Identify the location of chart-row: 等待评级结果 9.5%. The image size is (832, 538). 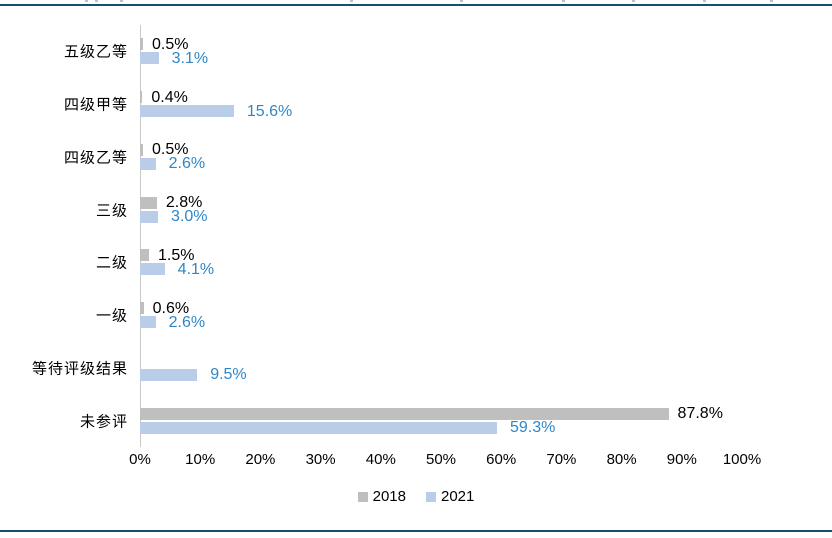
(387, 368).